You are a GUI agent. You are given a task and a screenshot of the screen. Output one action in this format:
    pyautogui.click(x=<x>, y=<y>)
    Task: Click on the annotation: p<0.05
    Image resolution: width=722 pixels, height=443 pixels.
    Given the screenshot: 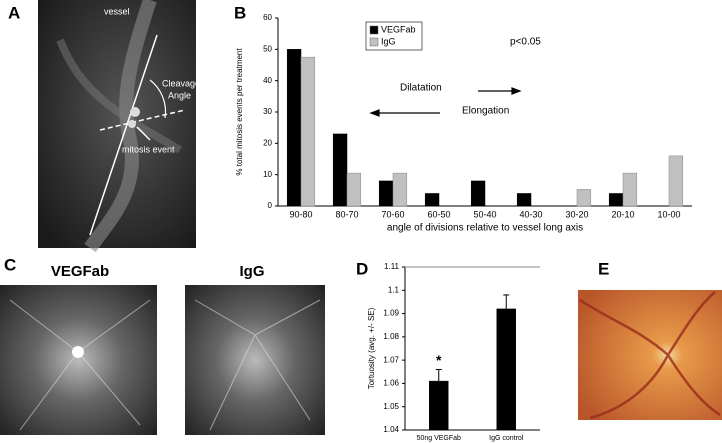 What is the action you would take?
    pyautogui.click(x=525, y=42)
    